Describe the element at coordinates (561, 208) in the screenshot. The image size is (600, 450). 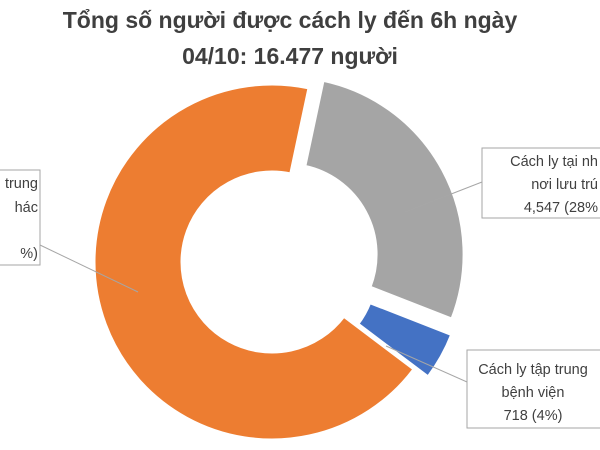
I see `value-label: 4,547 (28%` at that location.